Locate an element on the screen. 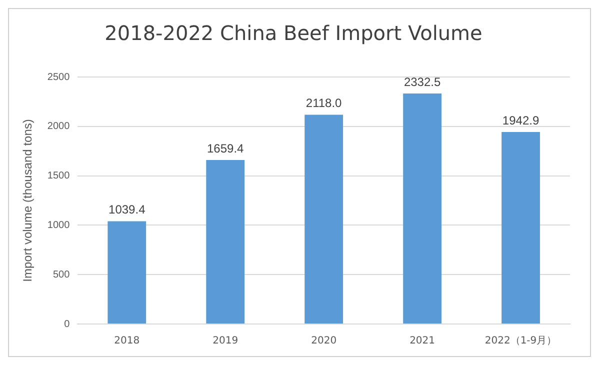  x-tick-label: 2019 is located at coordinates (225, 341).